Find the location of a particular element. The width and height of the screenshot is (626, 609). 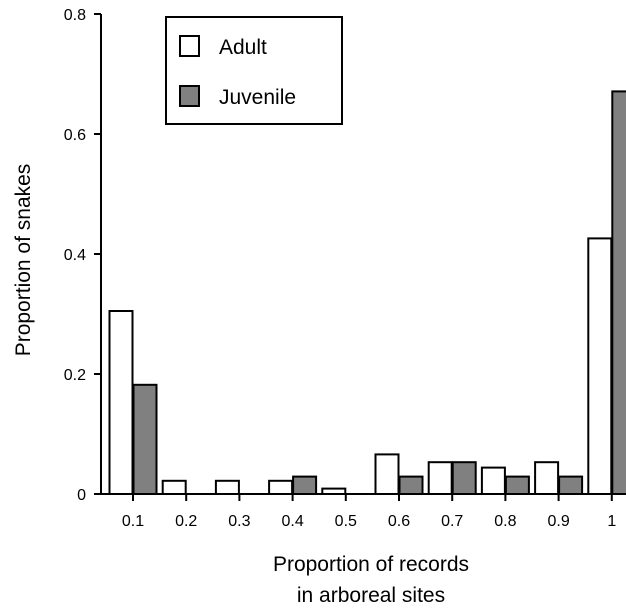

legend-swatch-adult is located at coordinates (189, 46).